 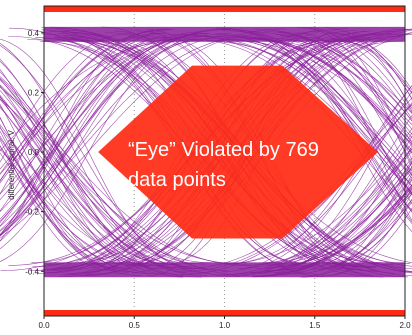 What do you see at coordinates (405, 325) in the screenshot?
I see `x-tick-label: 2.0` at bounding box center [405, 325].